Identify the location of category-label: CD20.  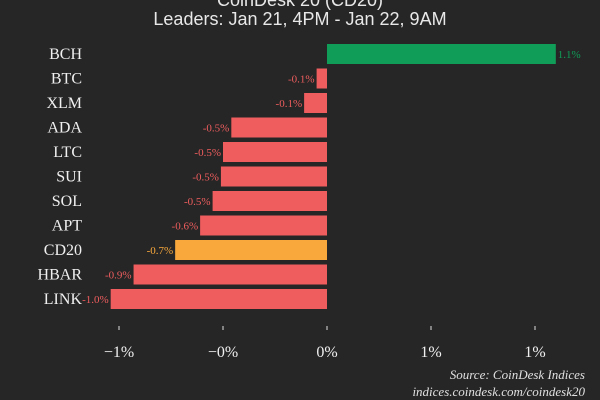
(63, 250).